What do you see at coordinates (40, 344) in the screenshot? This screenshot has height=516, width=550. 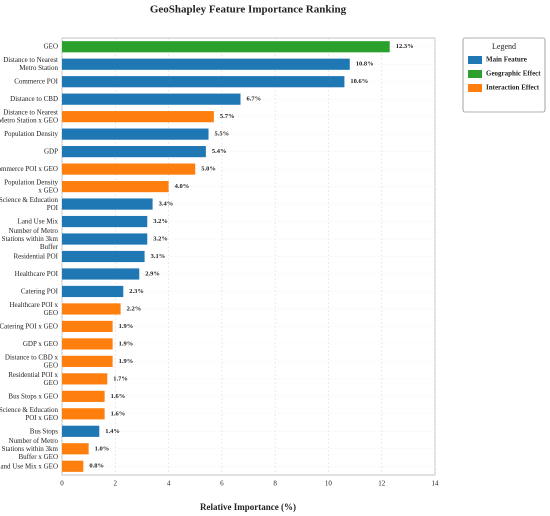 I see `y-tick-label: GDP x GEO` at bounding box center [40, 344].